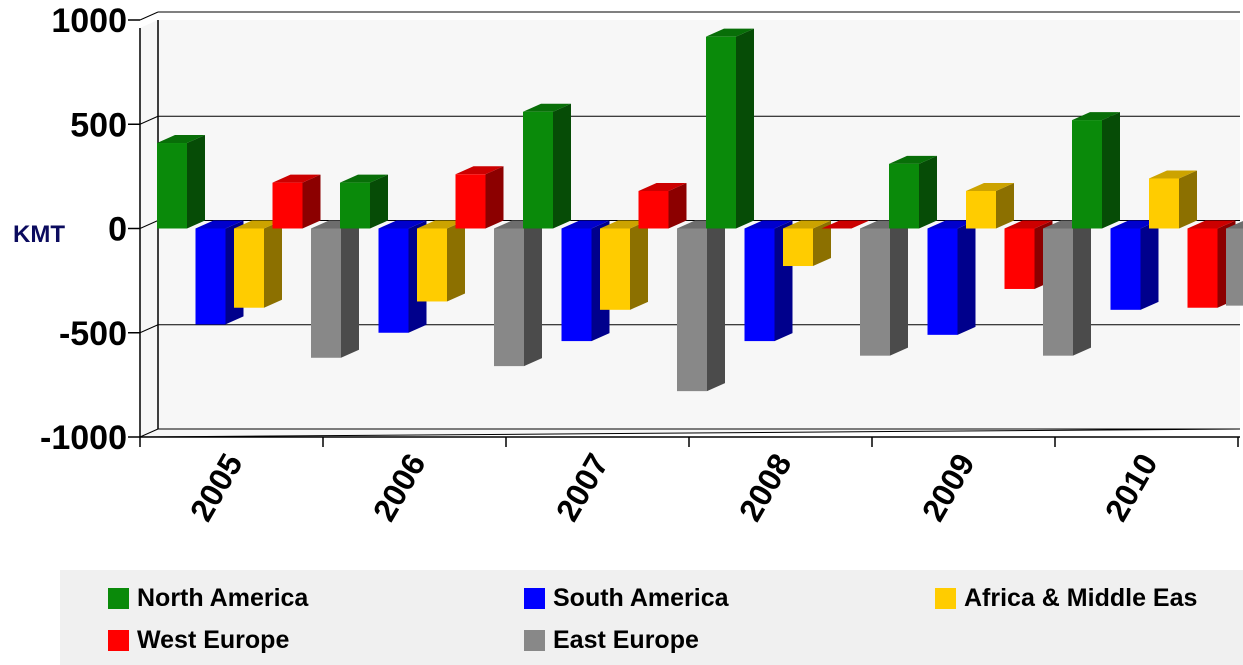 The image size is (1243, 665). What do you see at coordinates (117, 230) in the screenshot?
I see `y-tick-label: 0` at bounding box center [117, 230].